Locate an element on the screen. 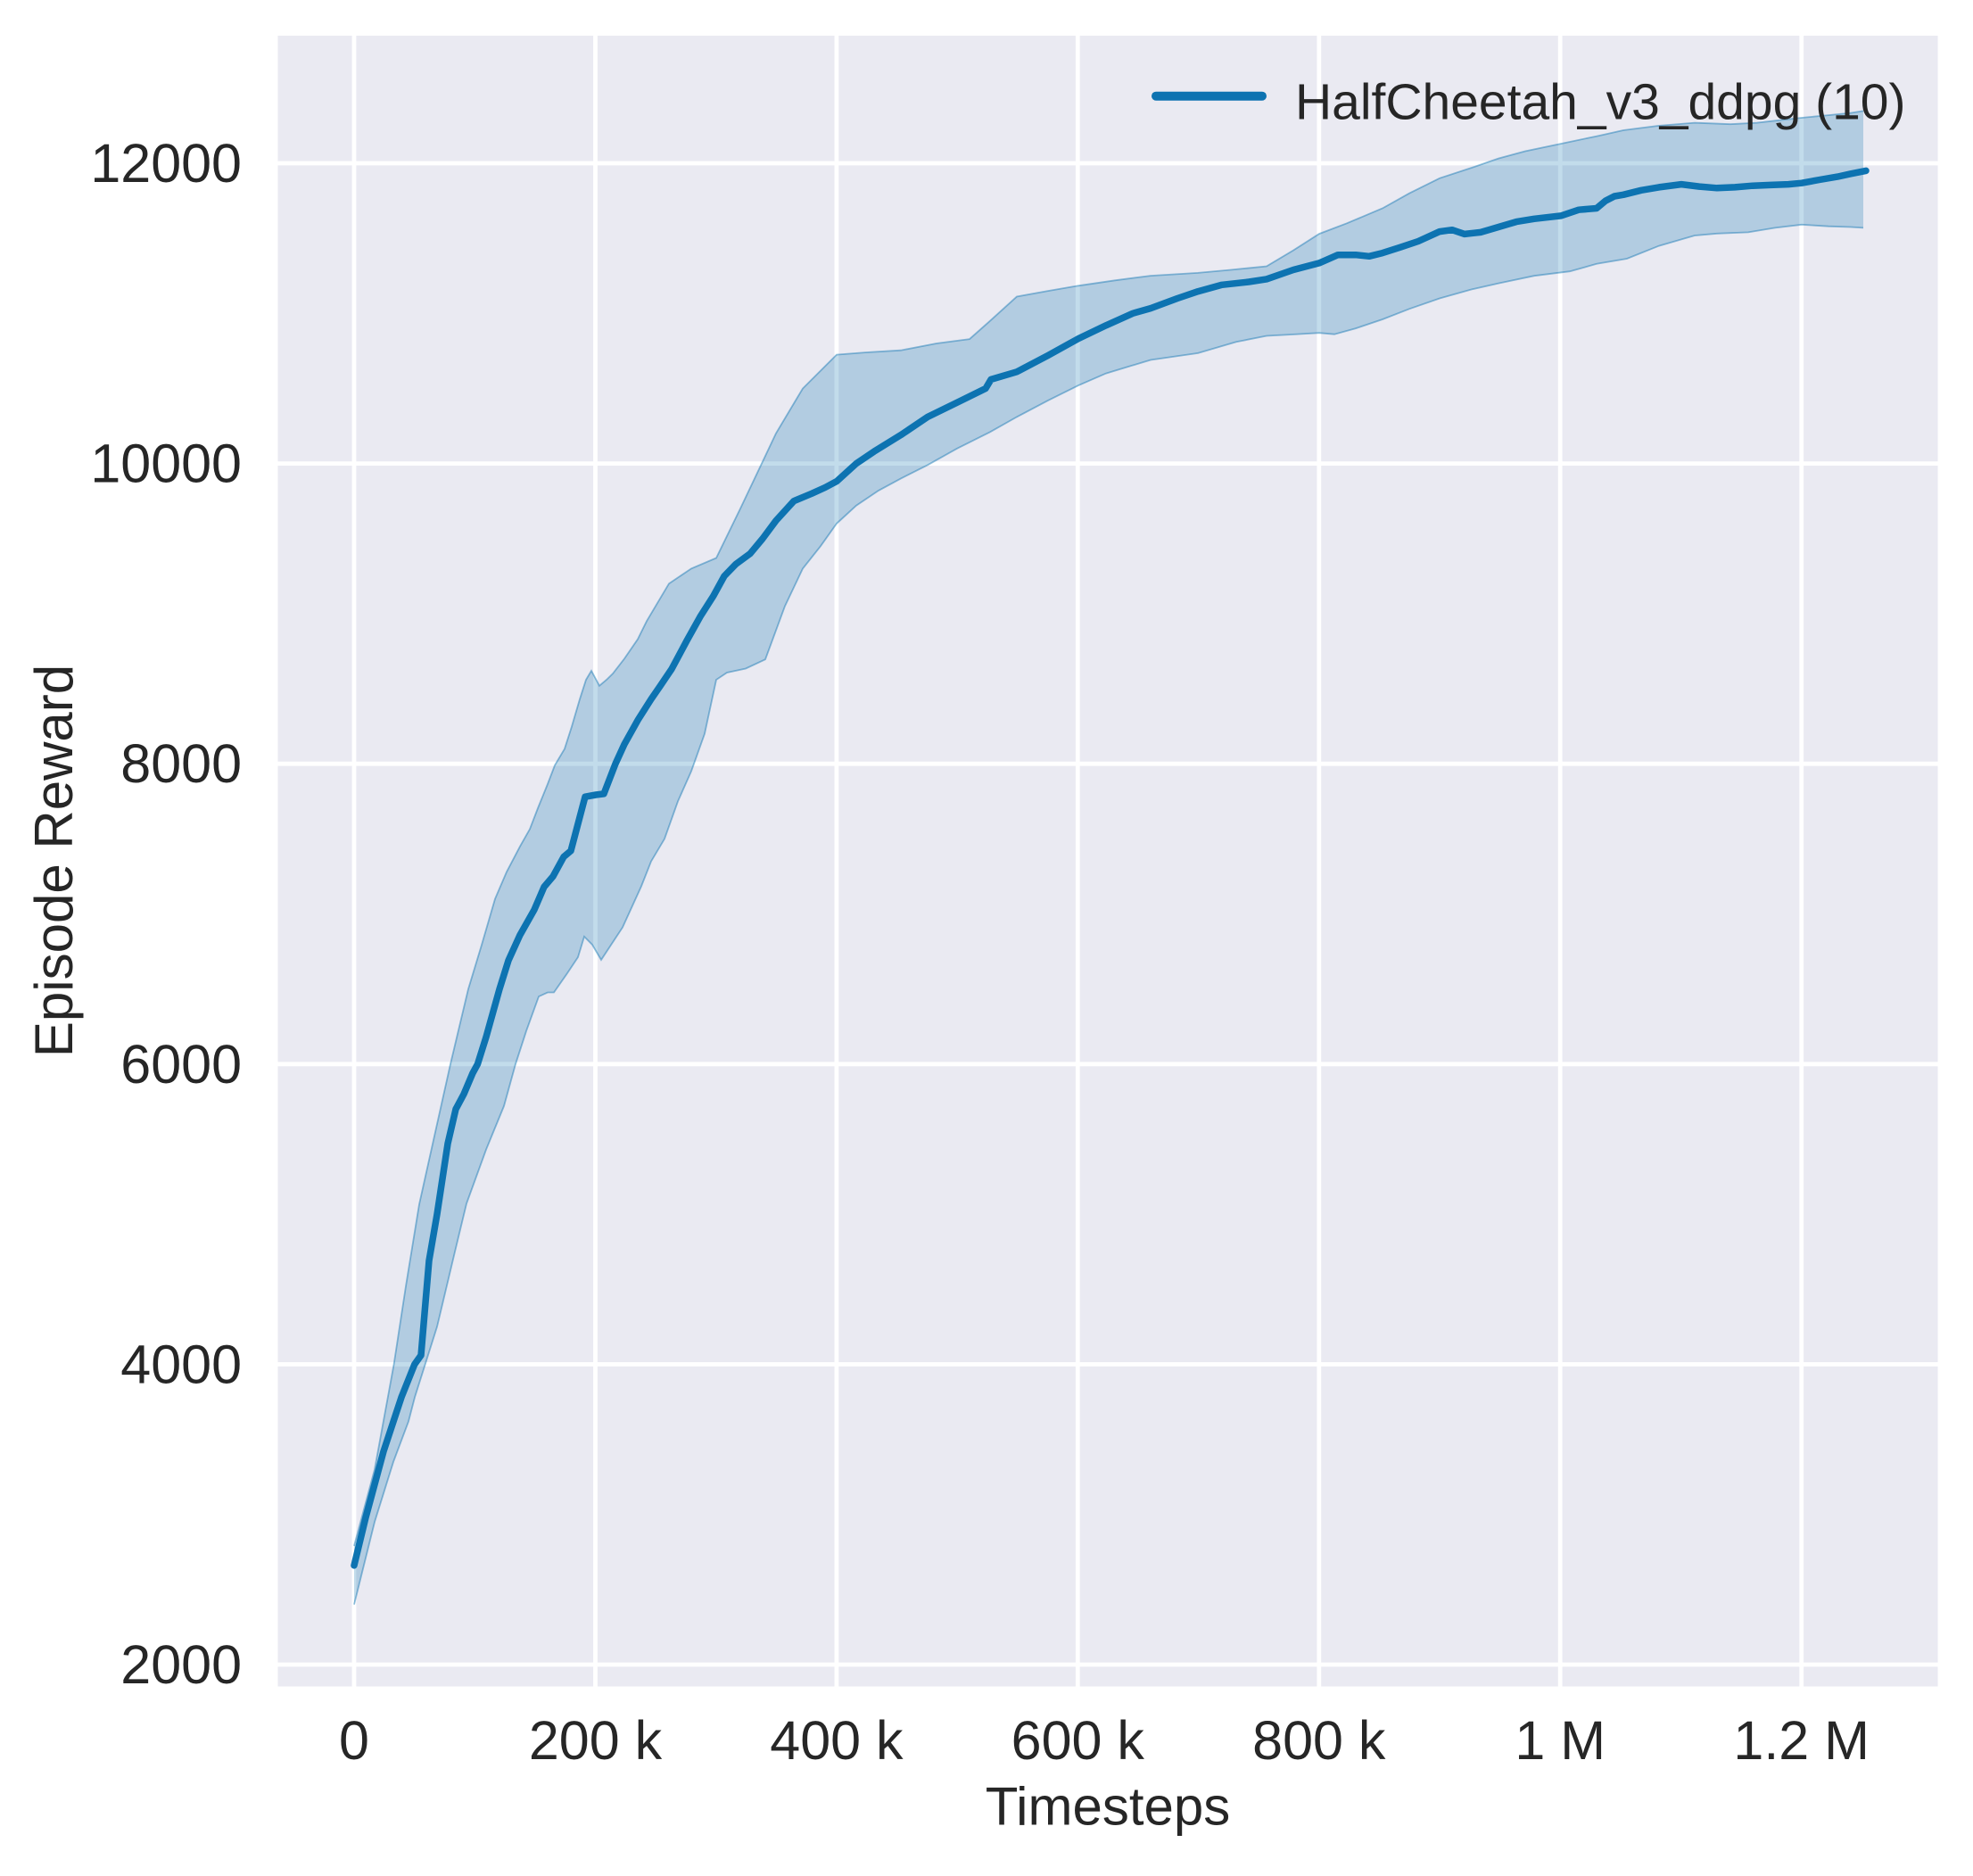 Image resolution: width=1973 pixels, height=1876 pixels. svg-text: HalfCheetah_v3_ddpg (10) is located at coordinates (1600, 103).